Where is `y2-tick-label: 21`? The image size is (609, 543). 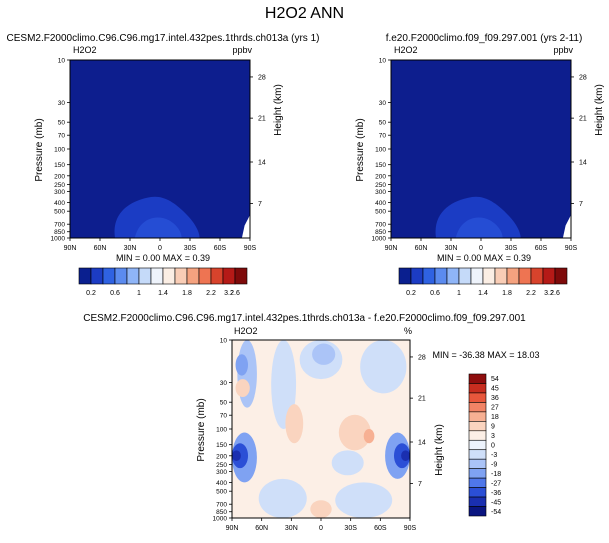 y2-tick-label: 21 is located at coordinates (422, 399).